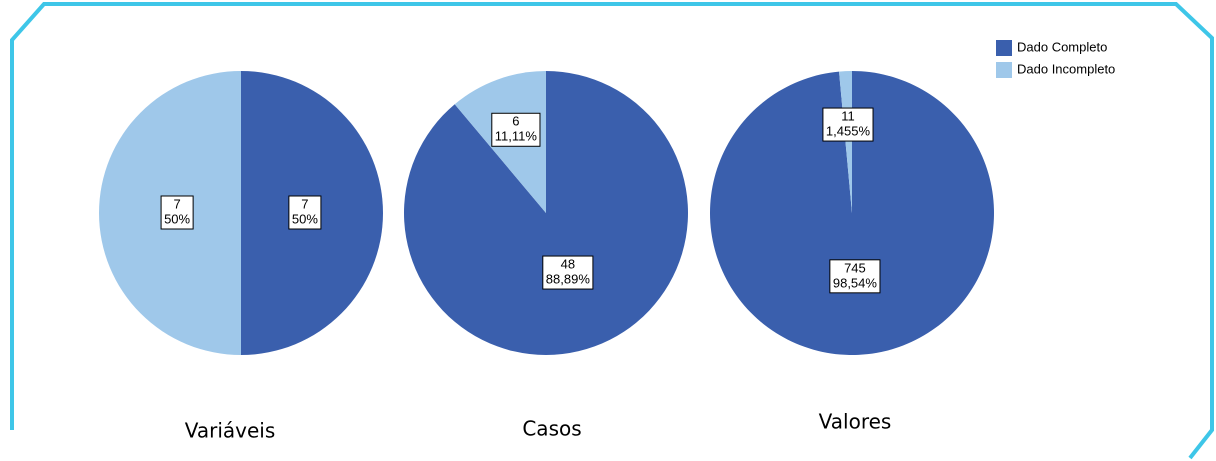 This screenshot has width=1216, height=461. Describe the element at coordinates (848, 130) in the screenshot. I see `data-label-percent: 1,455%` at that location.